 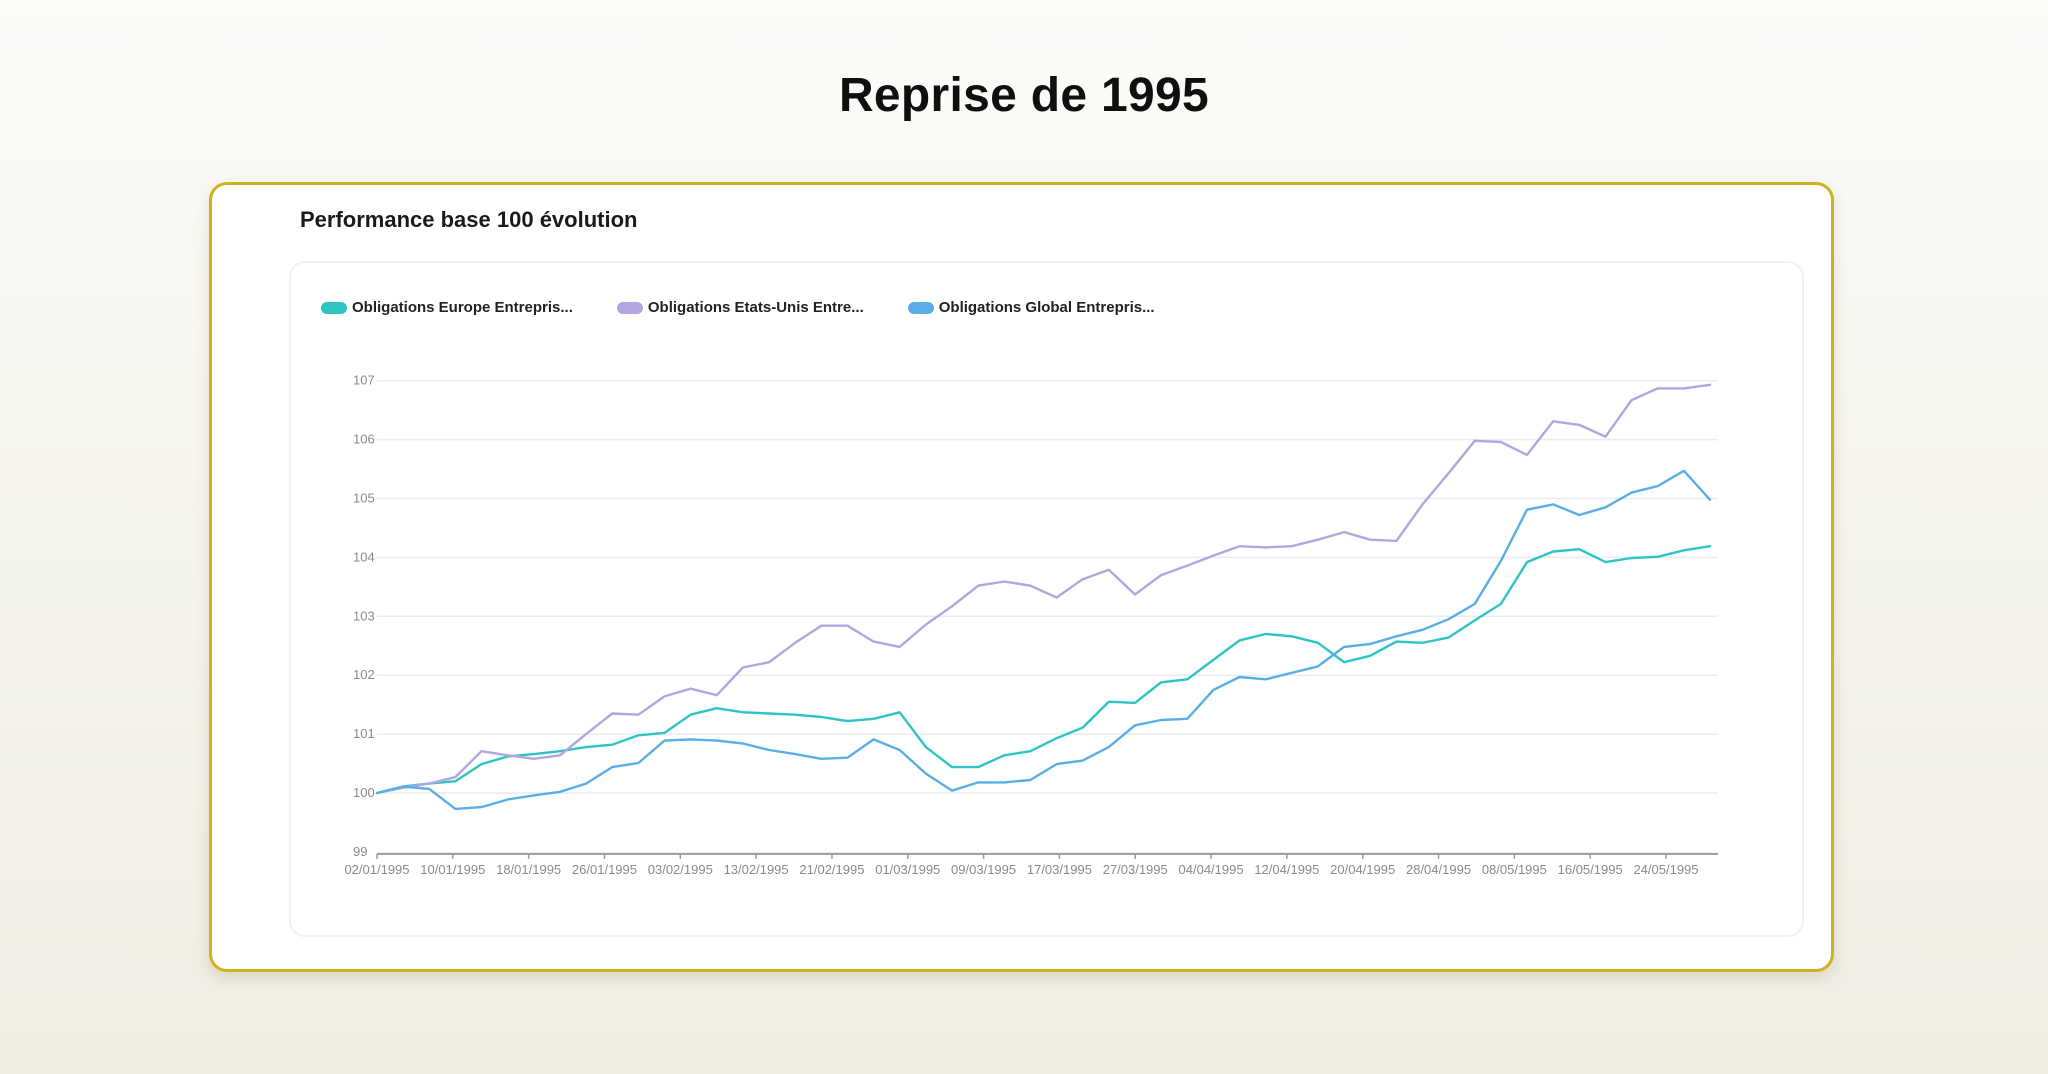 I want to click on x-tick-label: 01/03/1995, so click(x=907, y=869).